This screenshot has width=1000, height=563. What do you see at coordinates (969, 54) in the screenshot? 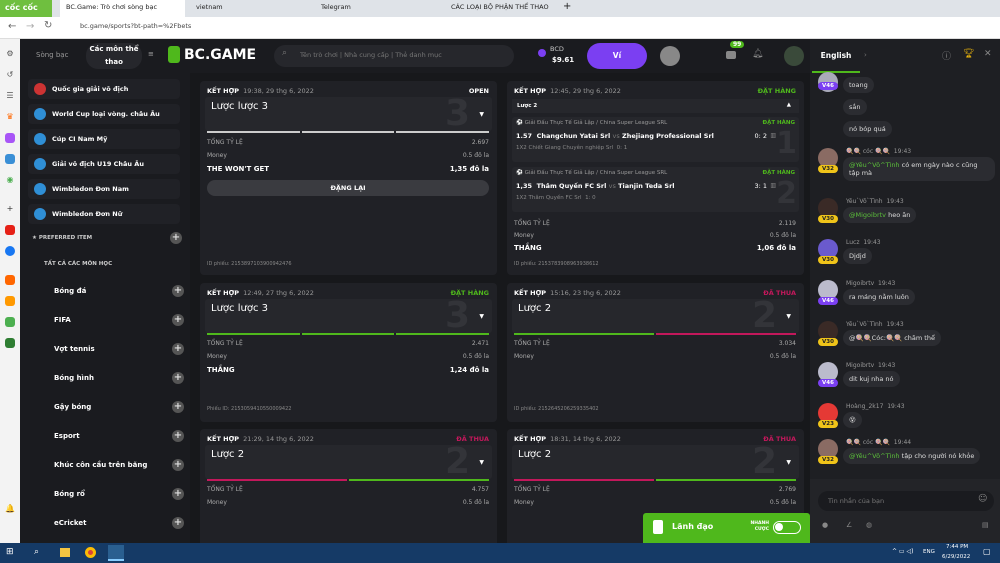
I see `trophy-icon: 🏆︎` at bounding box center [969, 54].